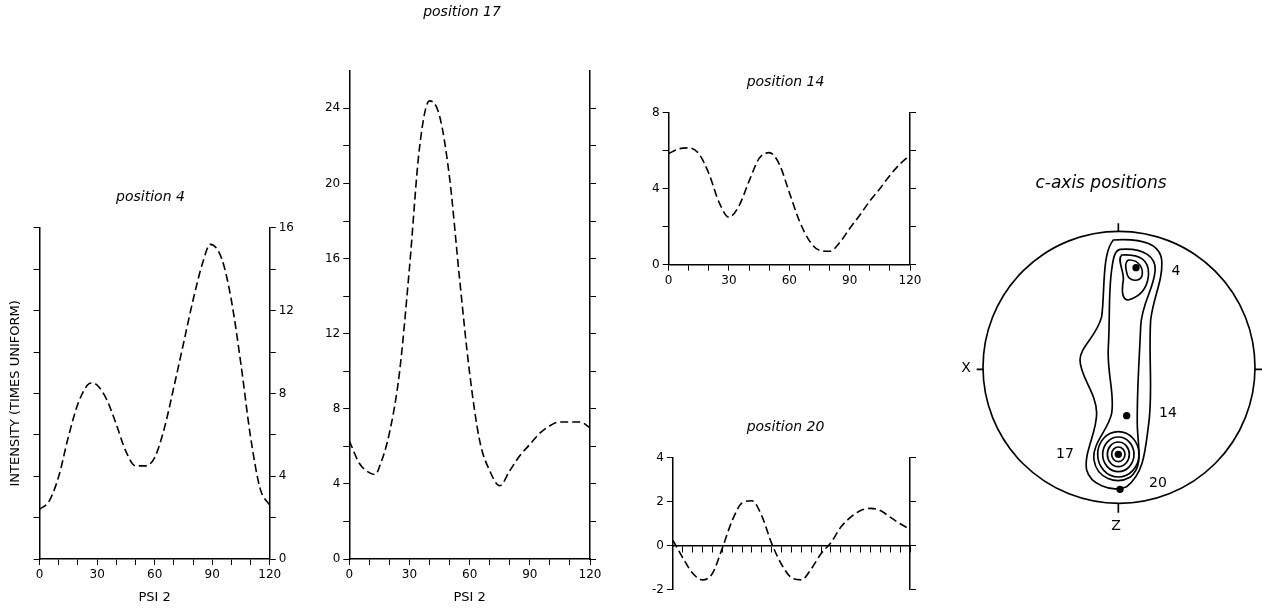 This screenshot has height=613, width=1262. What do you see at coordinates (660, 500) in the screenshot?
I see `y-tick-label: 2` at bounding box center [660, 500].